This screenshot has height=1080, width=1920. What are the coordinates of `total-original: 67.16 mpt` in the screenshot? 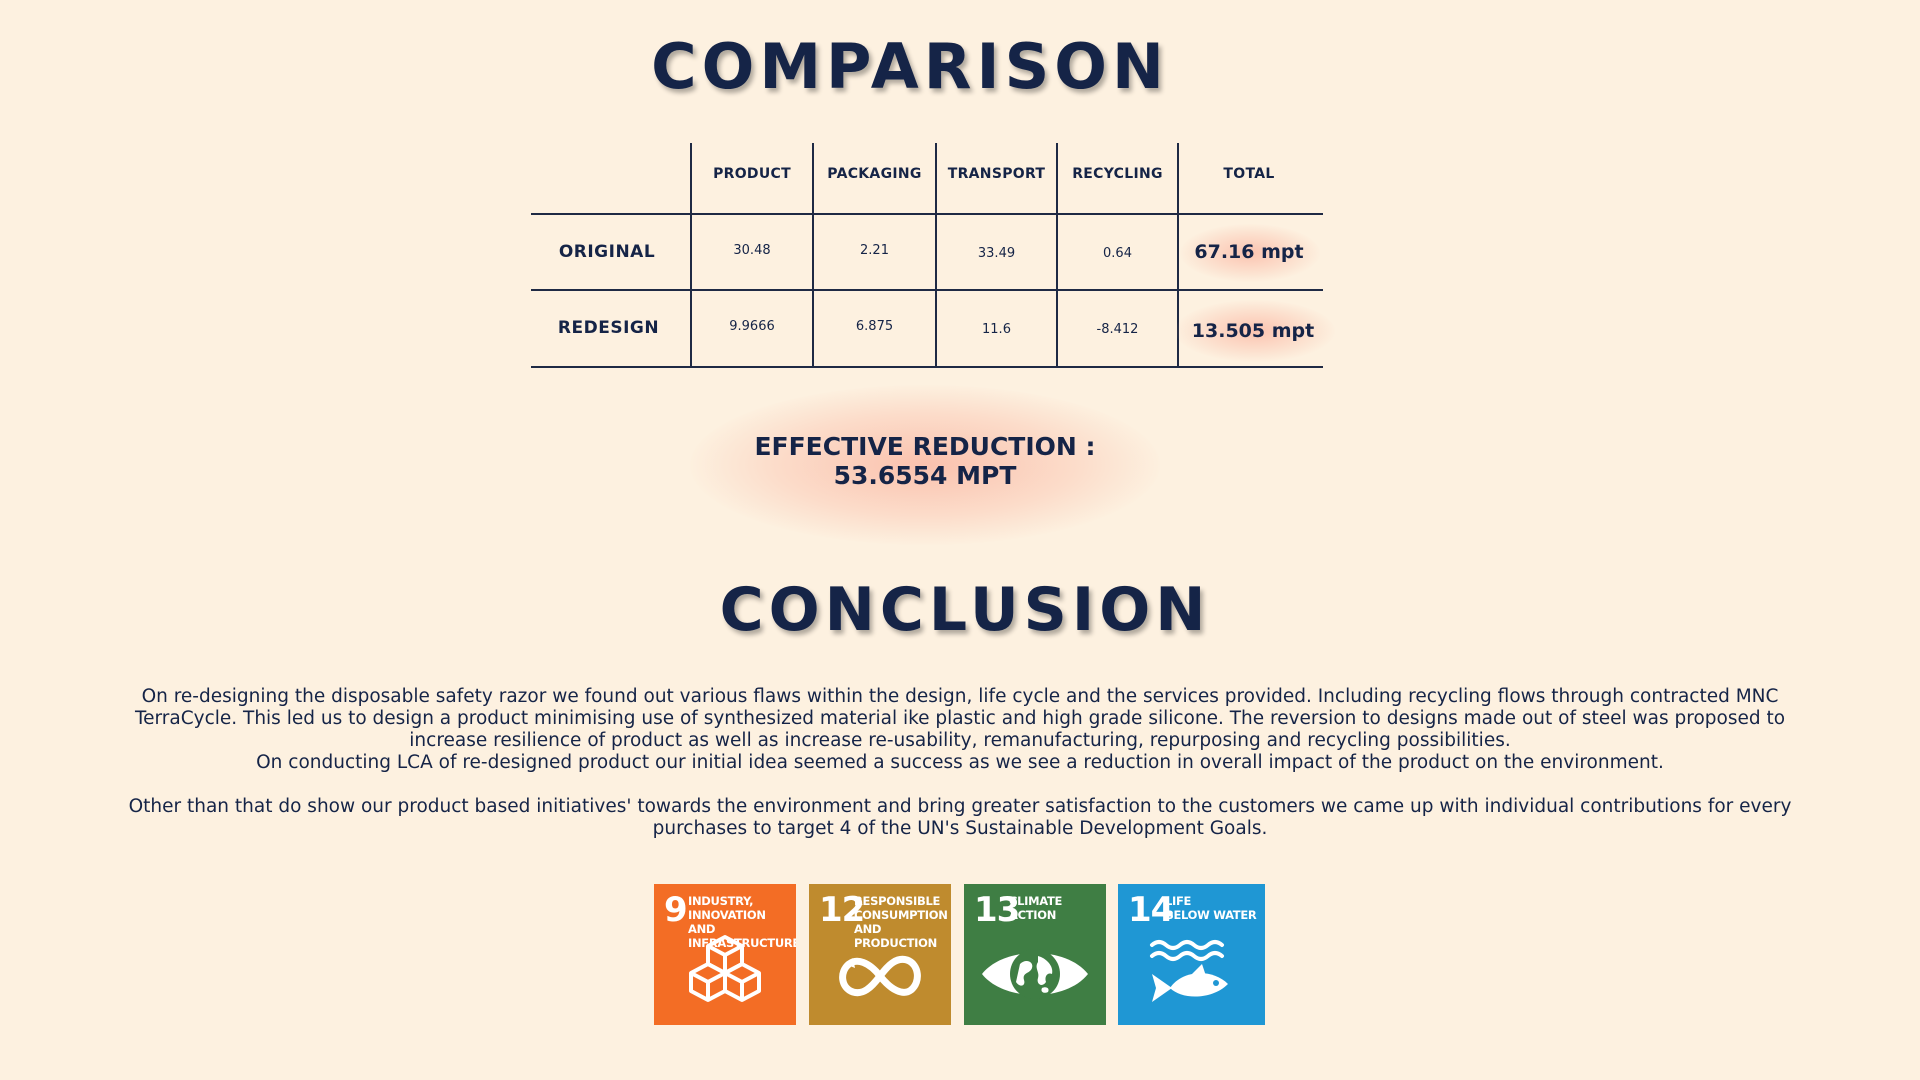 It's located at (1249, 252).